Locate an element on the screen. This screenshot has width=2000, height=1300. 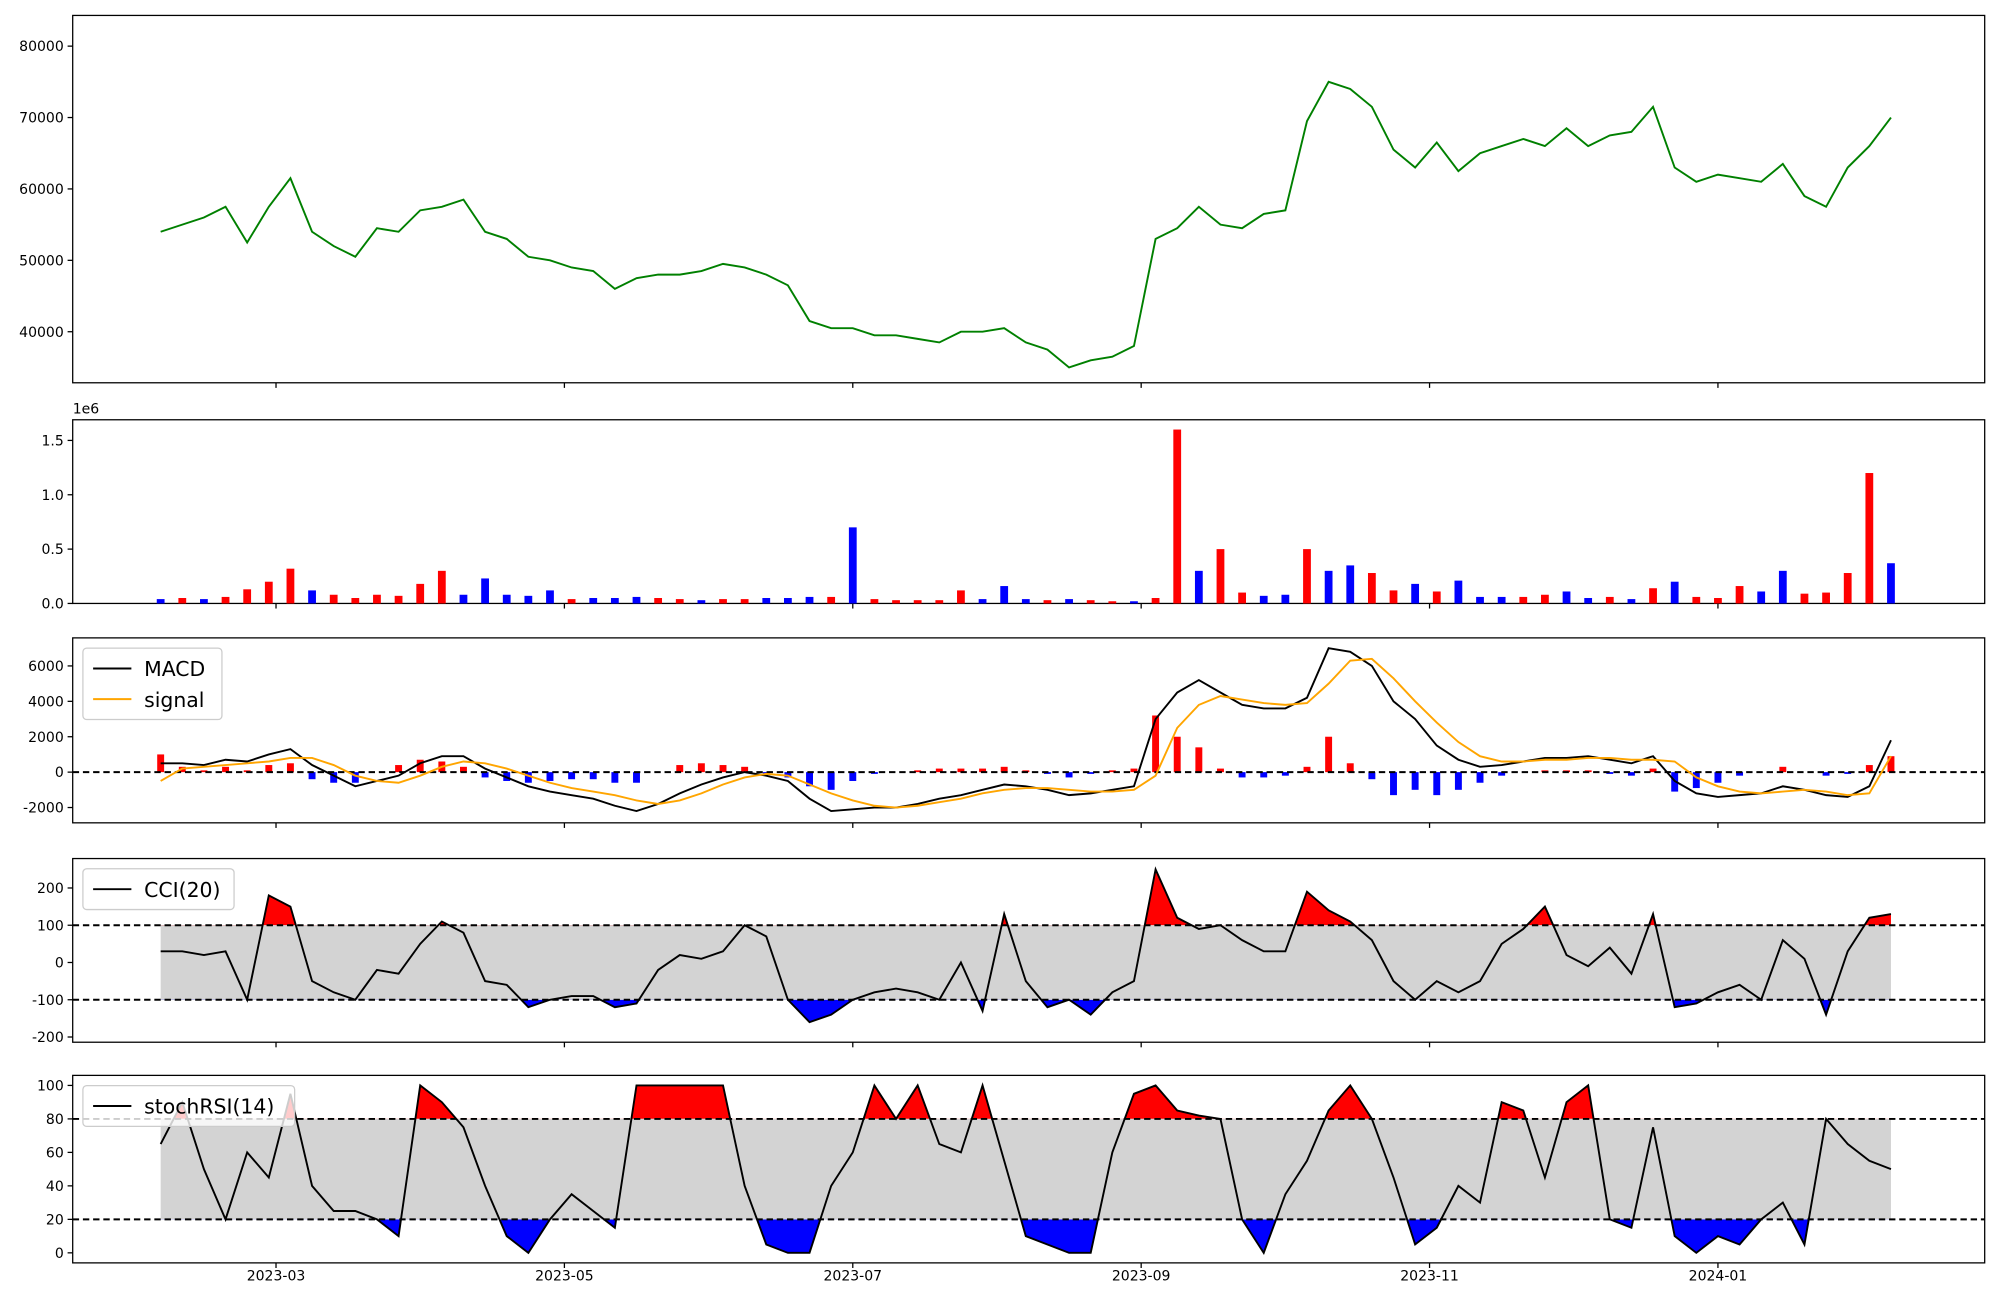
x-tick-label: 2023-09 is located at coordinates (1141, 1277).